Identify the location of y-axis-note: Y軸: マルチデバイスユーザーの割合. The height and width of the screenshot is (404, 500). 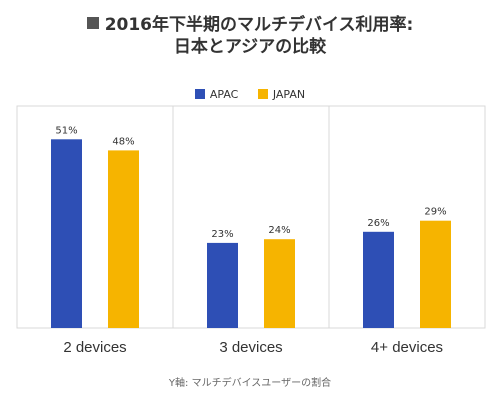
(250, 383).